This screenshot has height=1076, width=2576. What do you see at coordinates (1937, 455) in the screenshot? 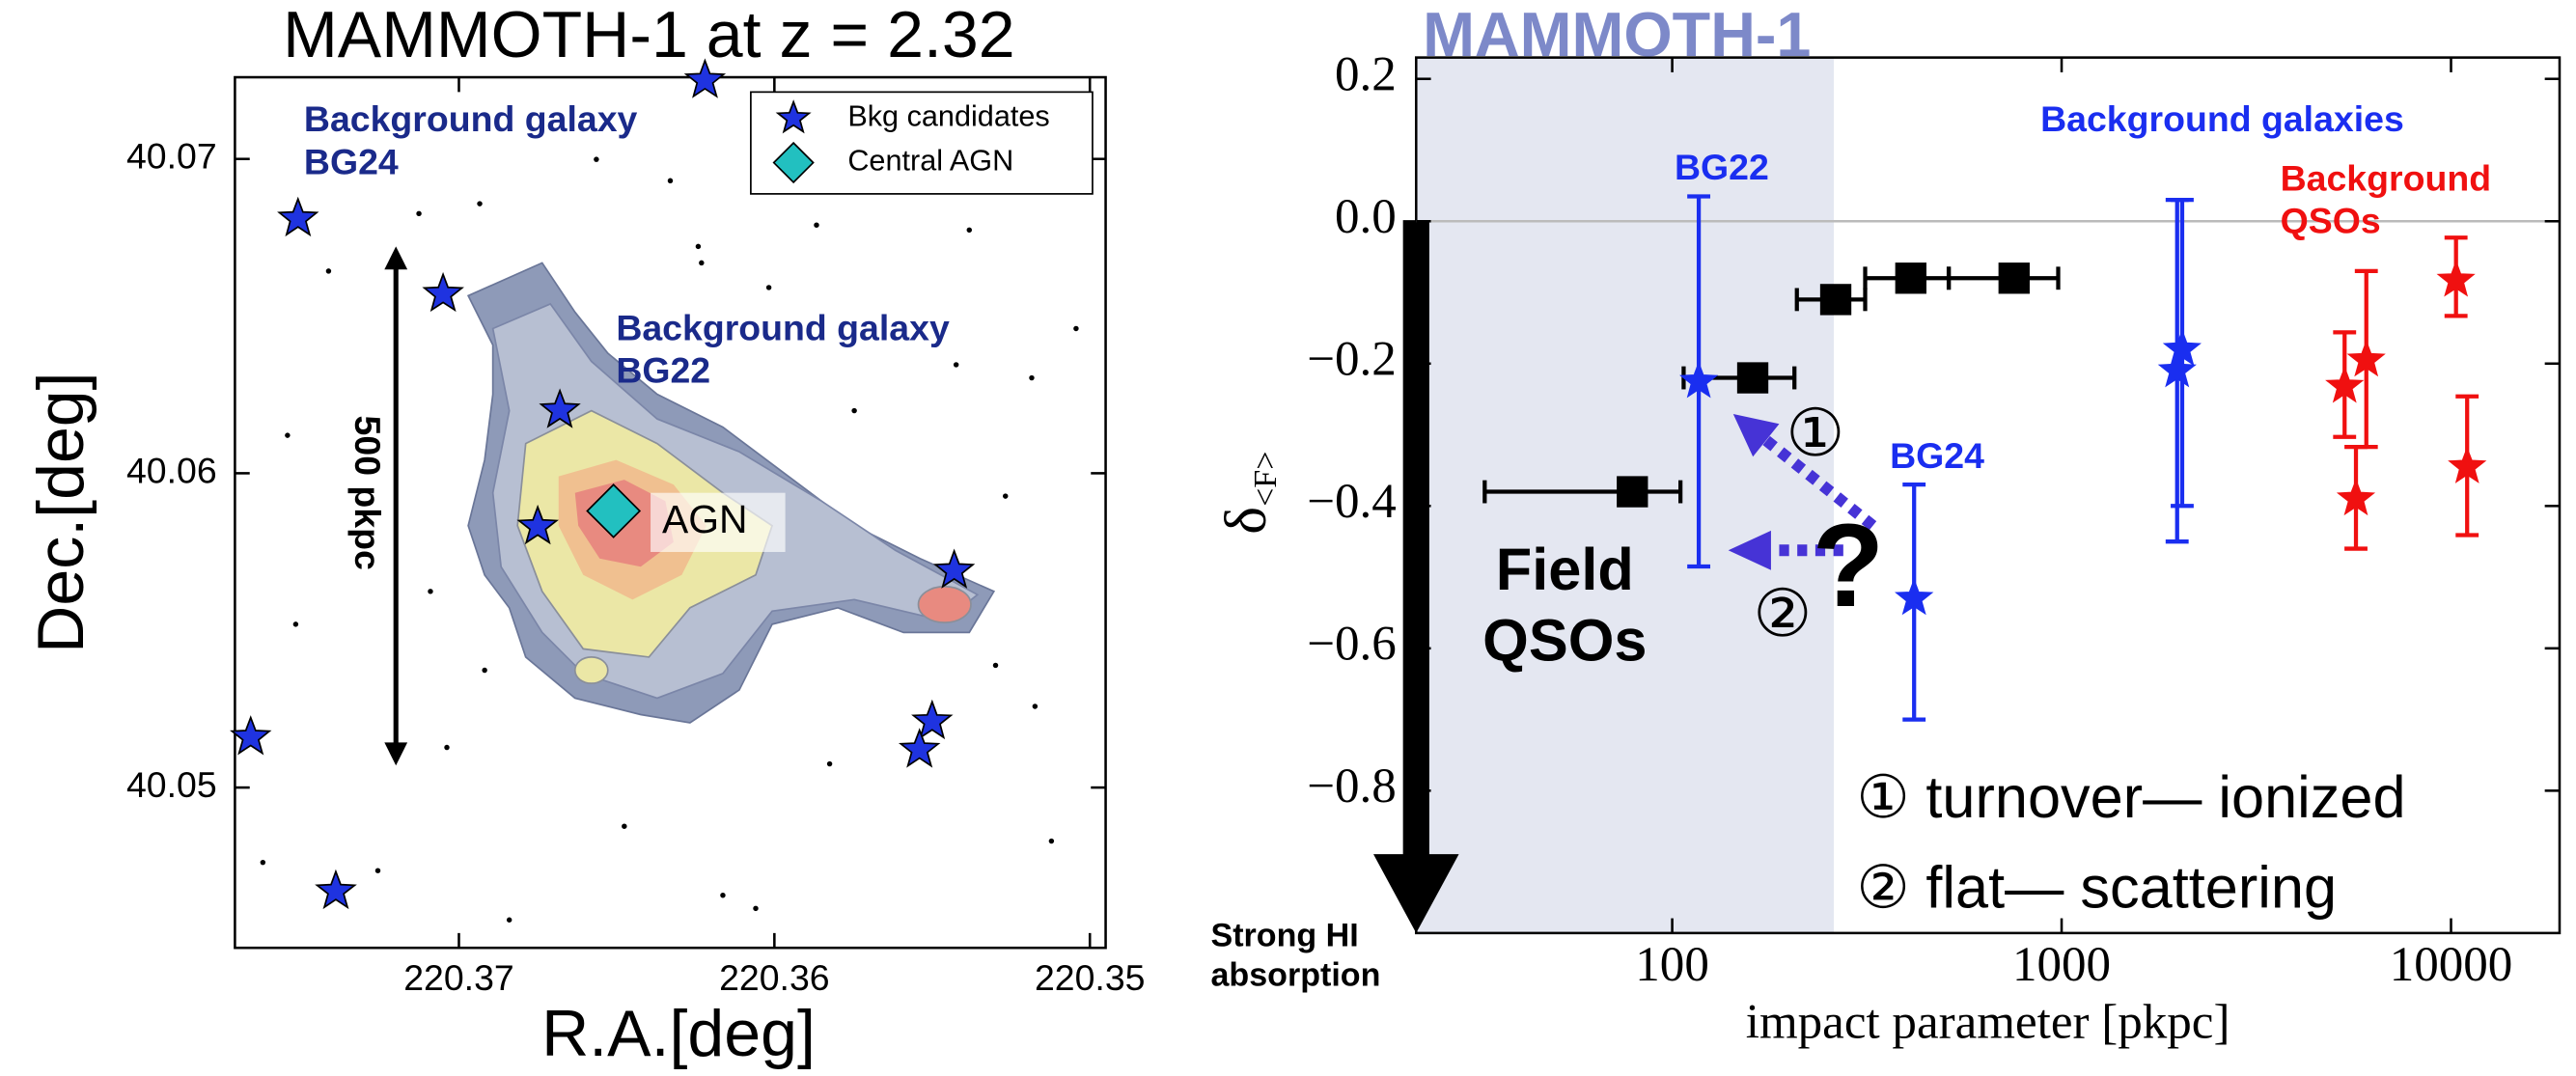
I see `point-label: BG24` at bounding box center [1937, 455].